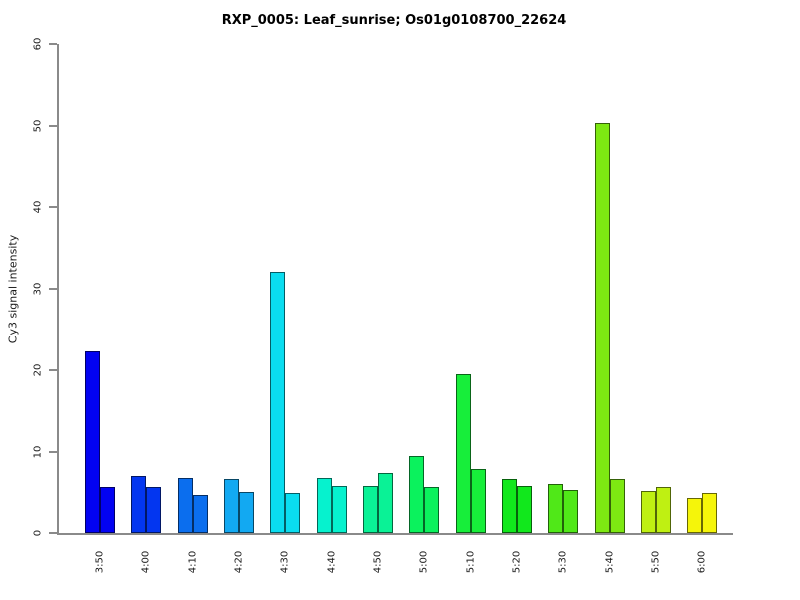 Image resolution: width=800 pixels, height=600 pixels. Describe the element at coordinates (13, 289) in the screenshot. I see `y-axis-title: Cy3 signal intensity` at that location.